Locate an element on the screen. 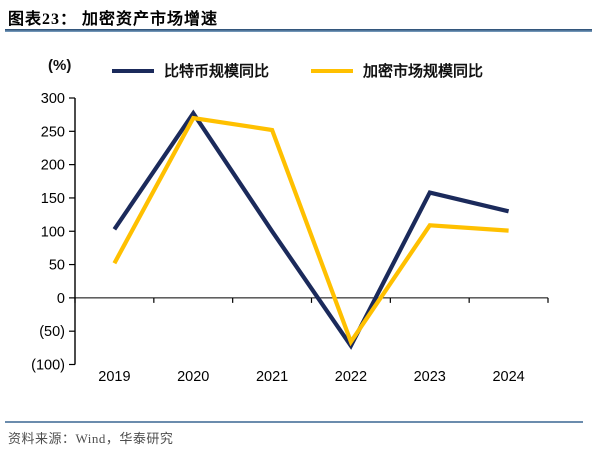 The width and height of the screenshot is (600, 453). chart-legend: 比特币规模同比 加密市场规模同比 is located at coordinates (297, 70).